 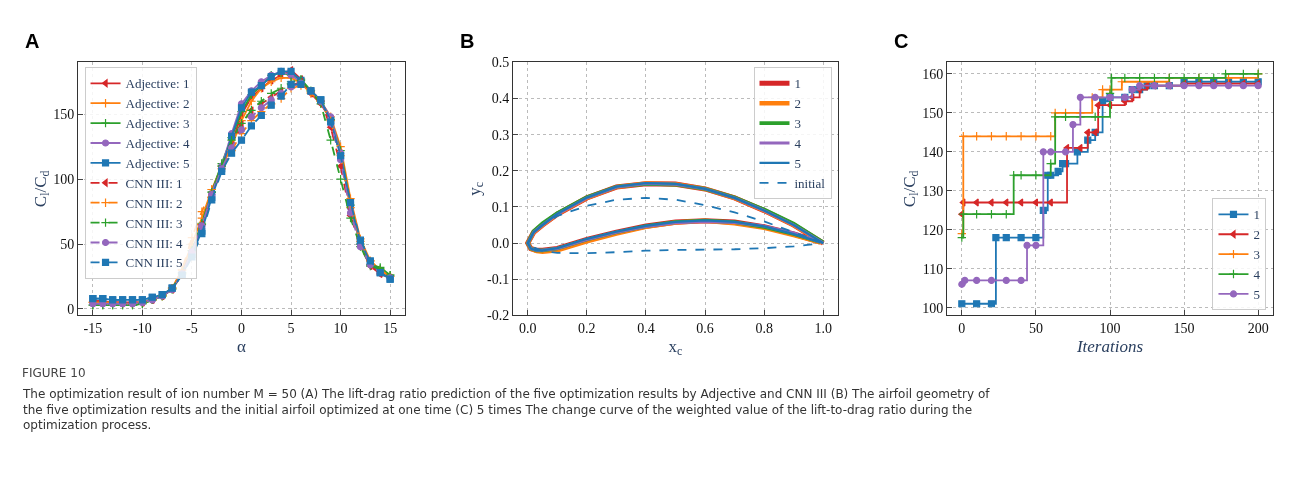 I want to click on chart-title: B, so click(x=467, y=41).